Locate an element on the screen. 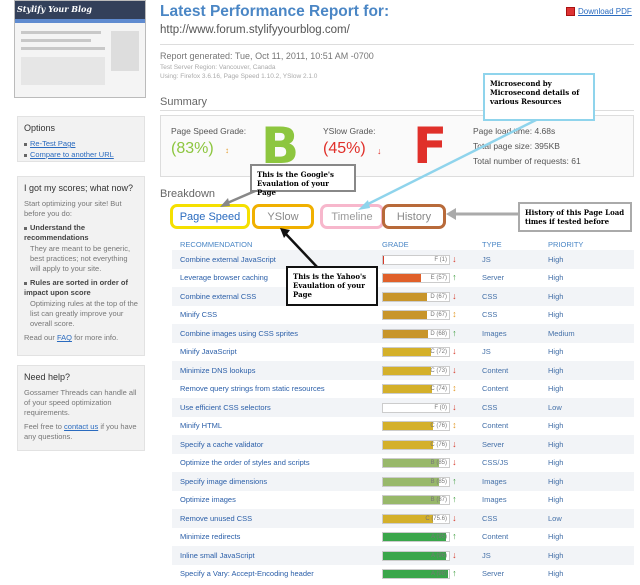  recommendation-label: Combine images using CSS sprites is located at coordinates (239, 333).